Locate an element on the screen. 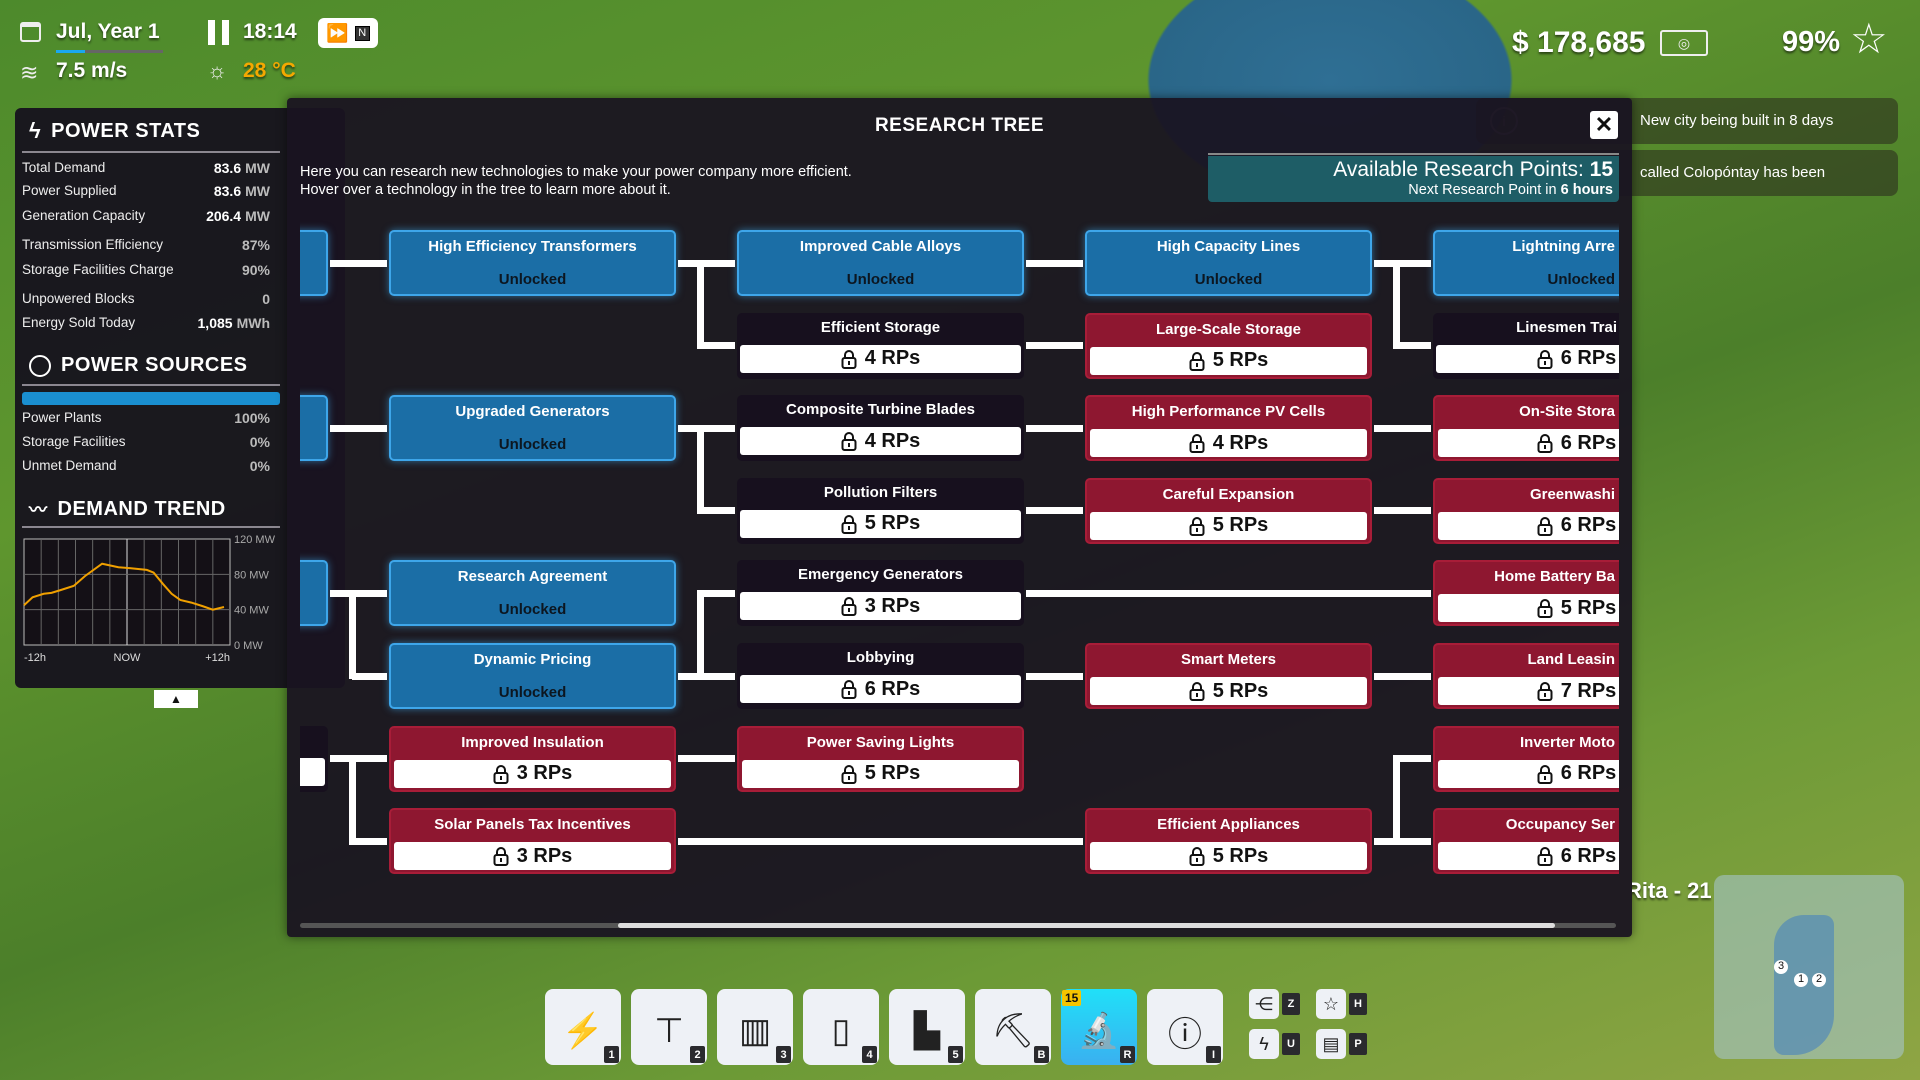 Image resolution: width=1920 pixels, height=1080 pixels. tech-card: Greenwashi 6 RPs is located at coordinates (1526, 510).